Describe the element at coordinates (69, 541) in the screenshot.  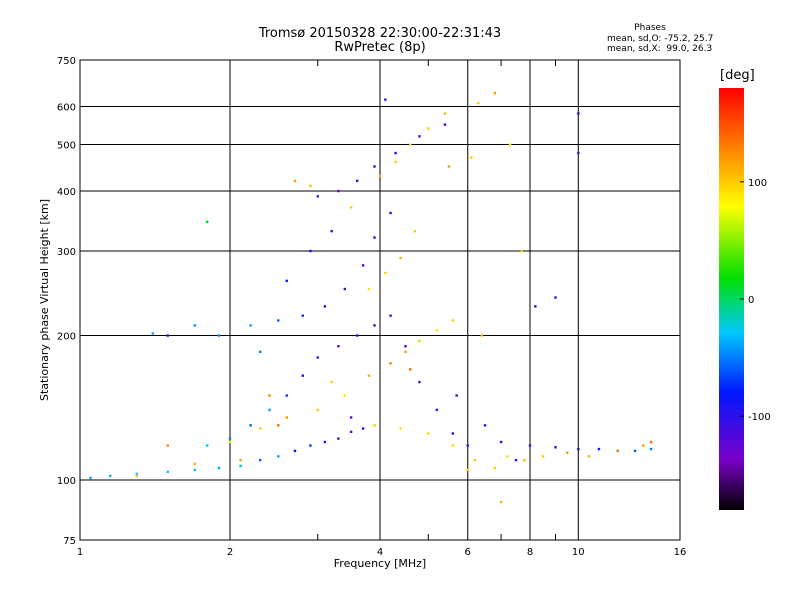
I see `y-tick-label: 75` at that location.